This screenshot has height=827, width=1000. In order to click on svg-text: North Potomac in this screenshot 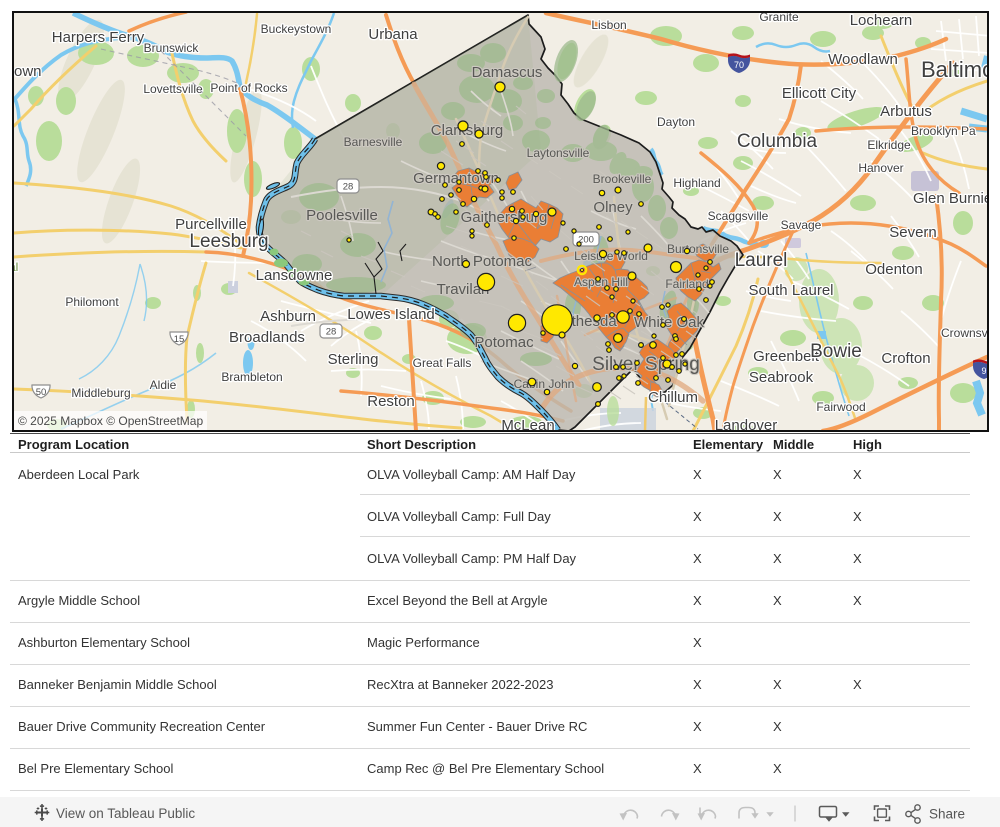, I will do `click(482, 261)`.